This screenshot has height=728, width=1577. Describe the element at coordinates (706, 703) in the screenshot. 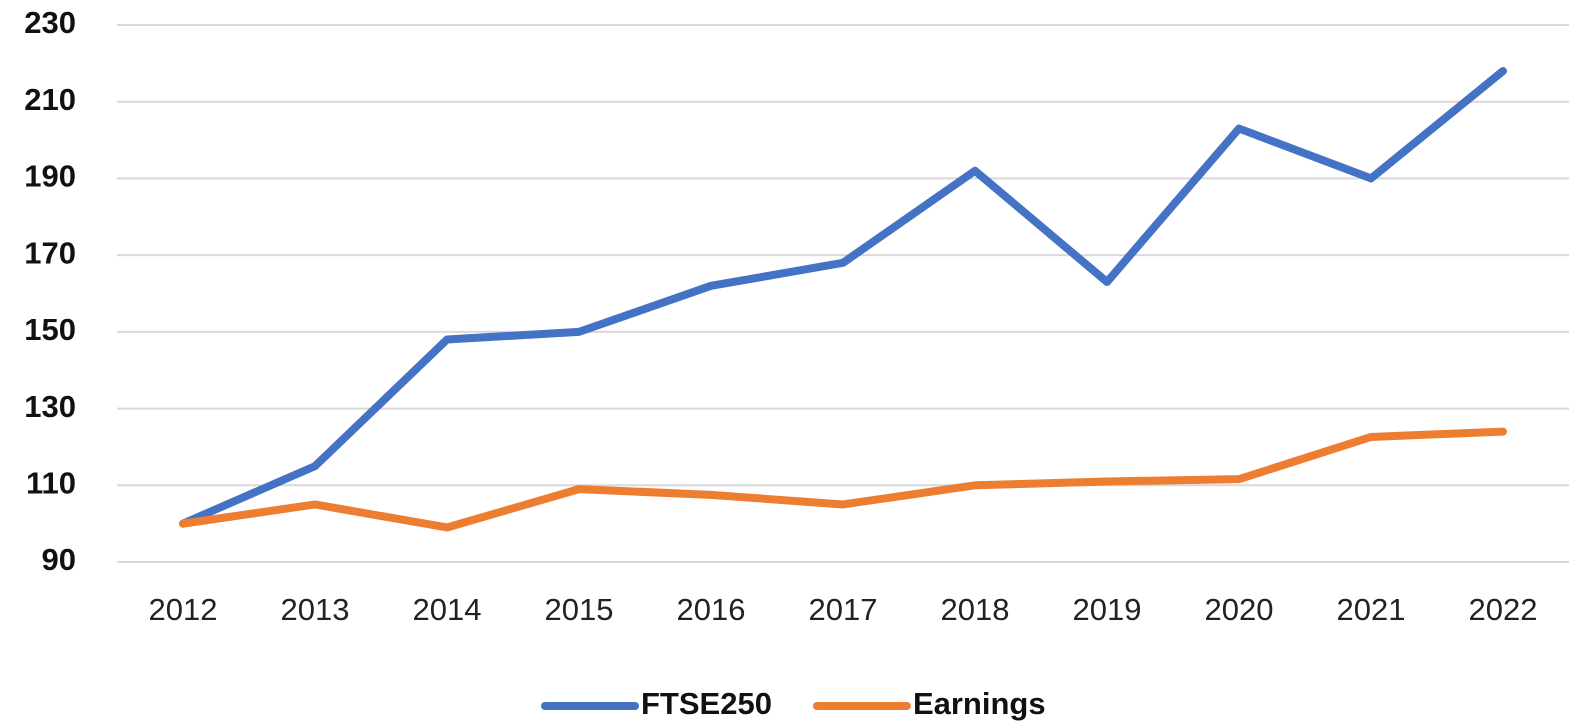

I see `legend-label: FTSE250` at that location.